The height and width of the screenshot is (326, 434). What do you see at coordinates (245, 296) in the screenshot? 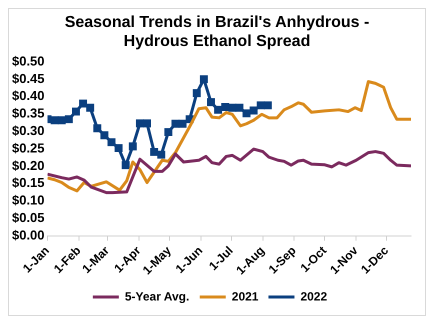
I see `legend-label: 2021` at bounding box center [245, 296].